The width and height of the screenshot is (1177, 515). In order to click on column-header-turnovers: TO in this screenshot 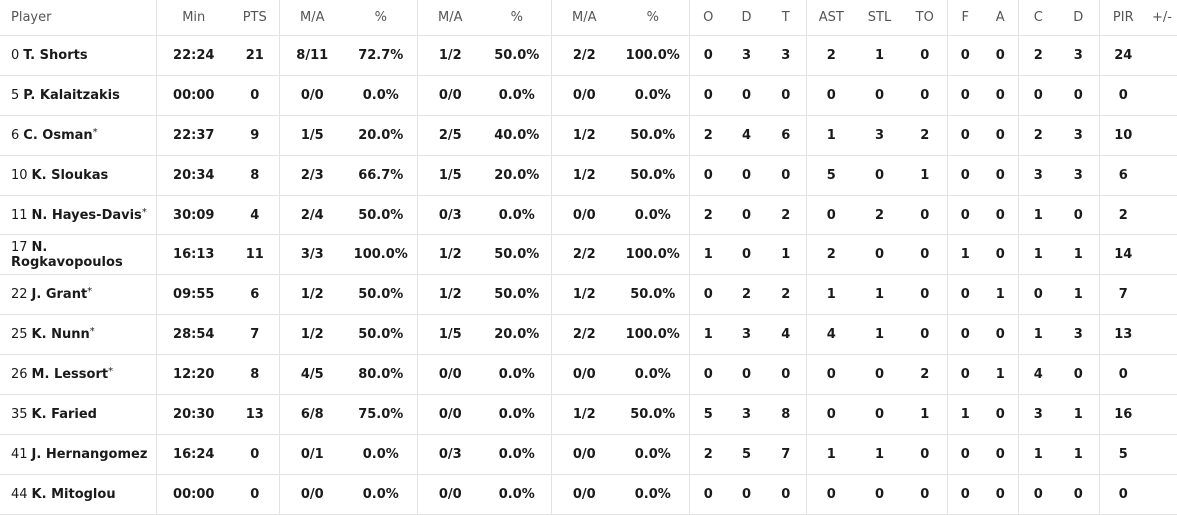, I will do `click(925, 18)`.